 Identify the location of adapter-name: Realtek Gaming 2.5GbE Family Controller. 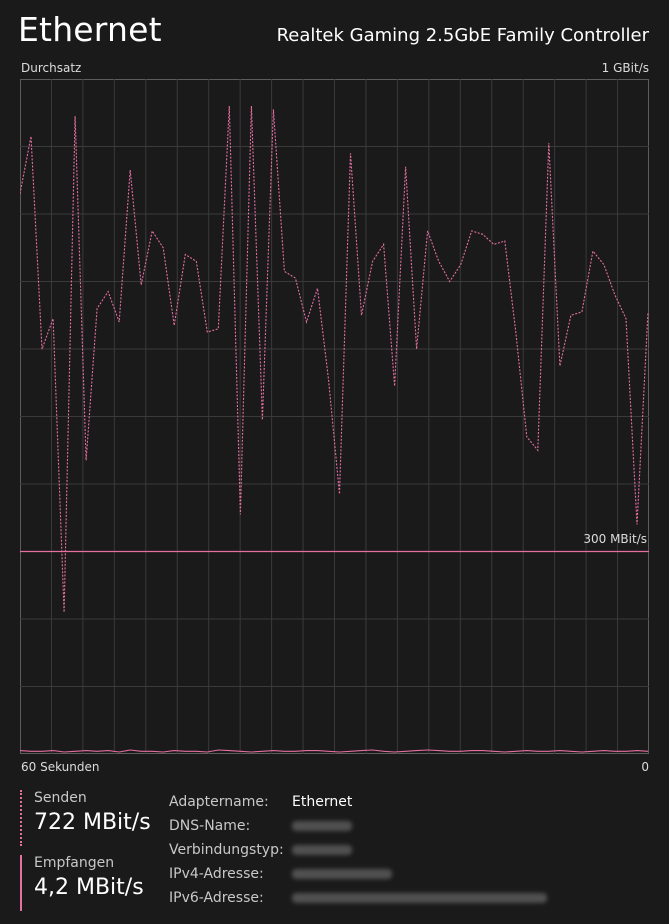
(462, 35).